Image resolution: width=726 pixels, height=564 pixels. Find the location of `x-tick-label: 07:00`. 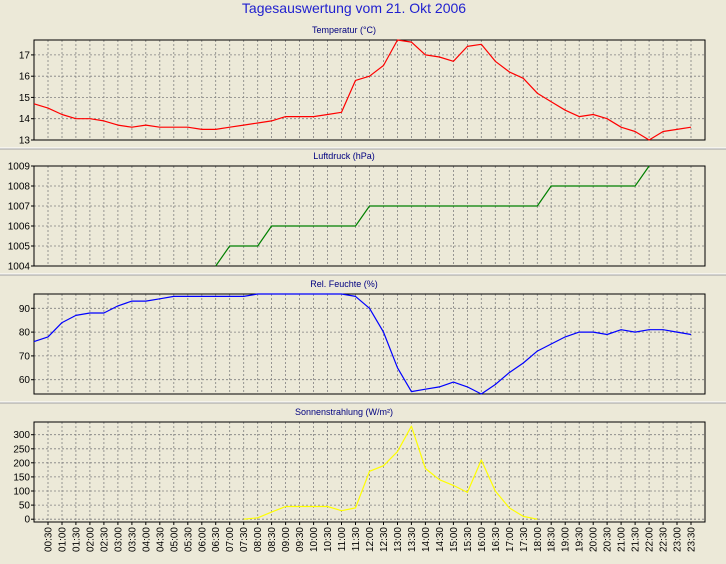

x-tick-label: 07:00 is located at coordinates (230, 539).